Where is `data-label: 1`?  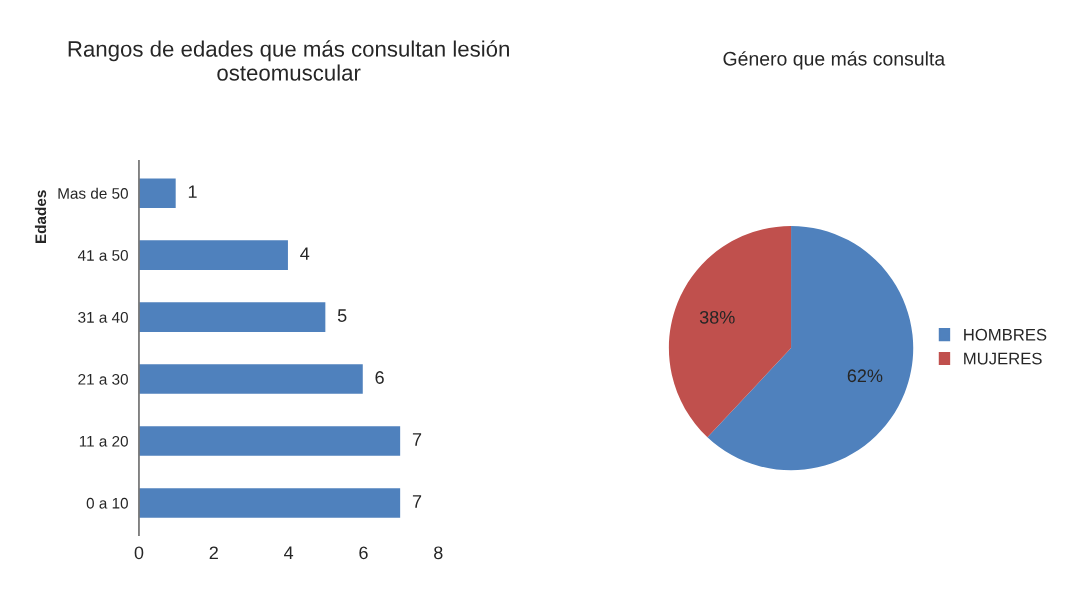 data-label: 1 is located at coordinates (192, 191).